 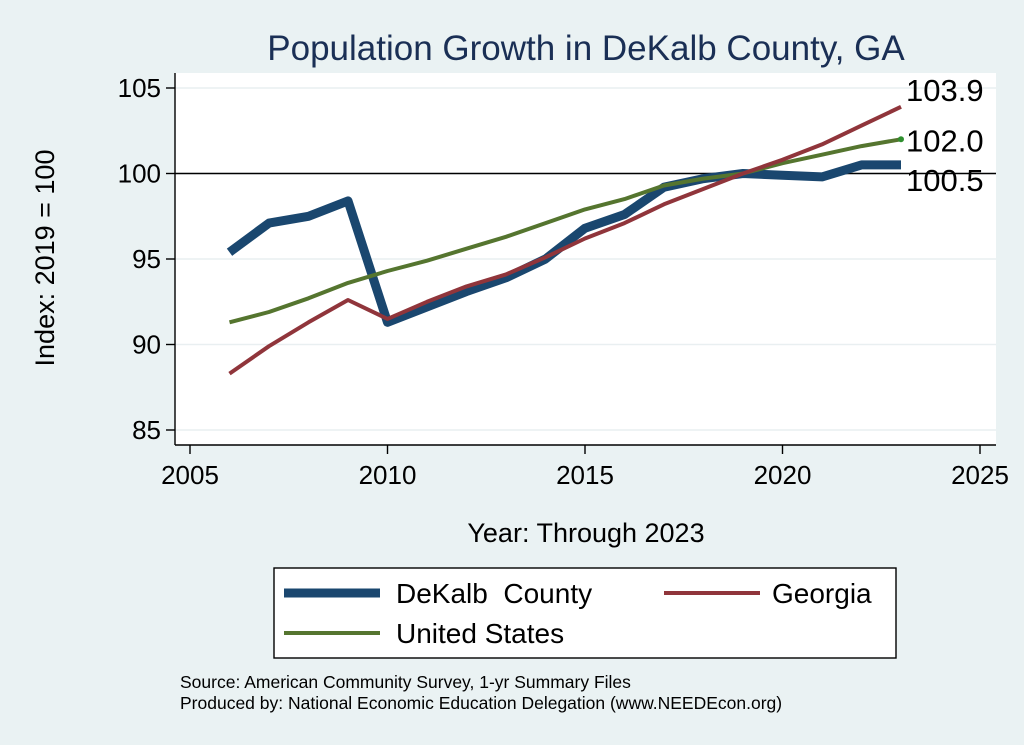 I want to click on y-tick-label: 85, so click(x=146, y=430).